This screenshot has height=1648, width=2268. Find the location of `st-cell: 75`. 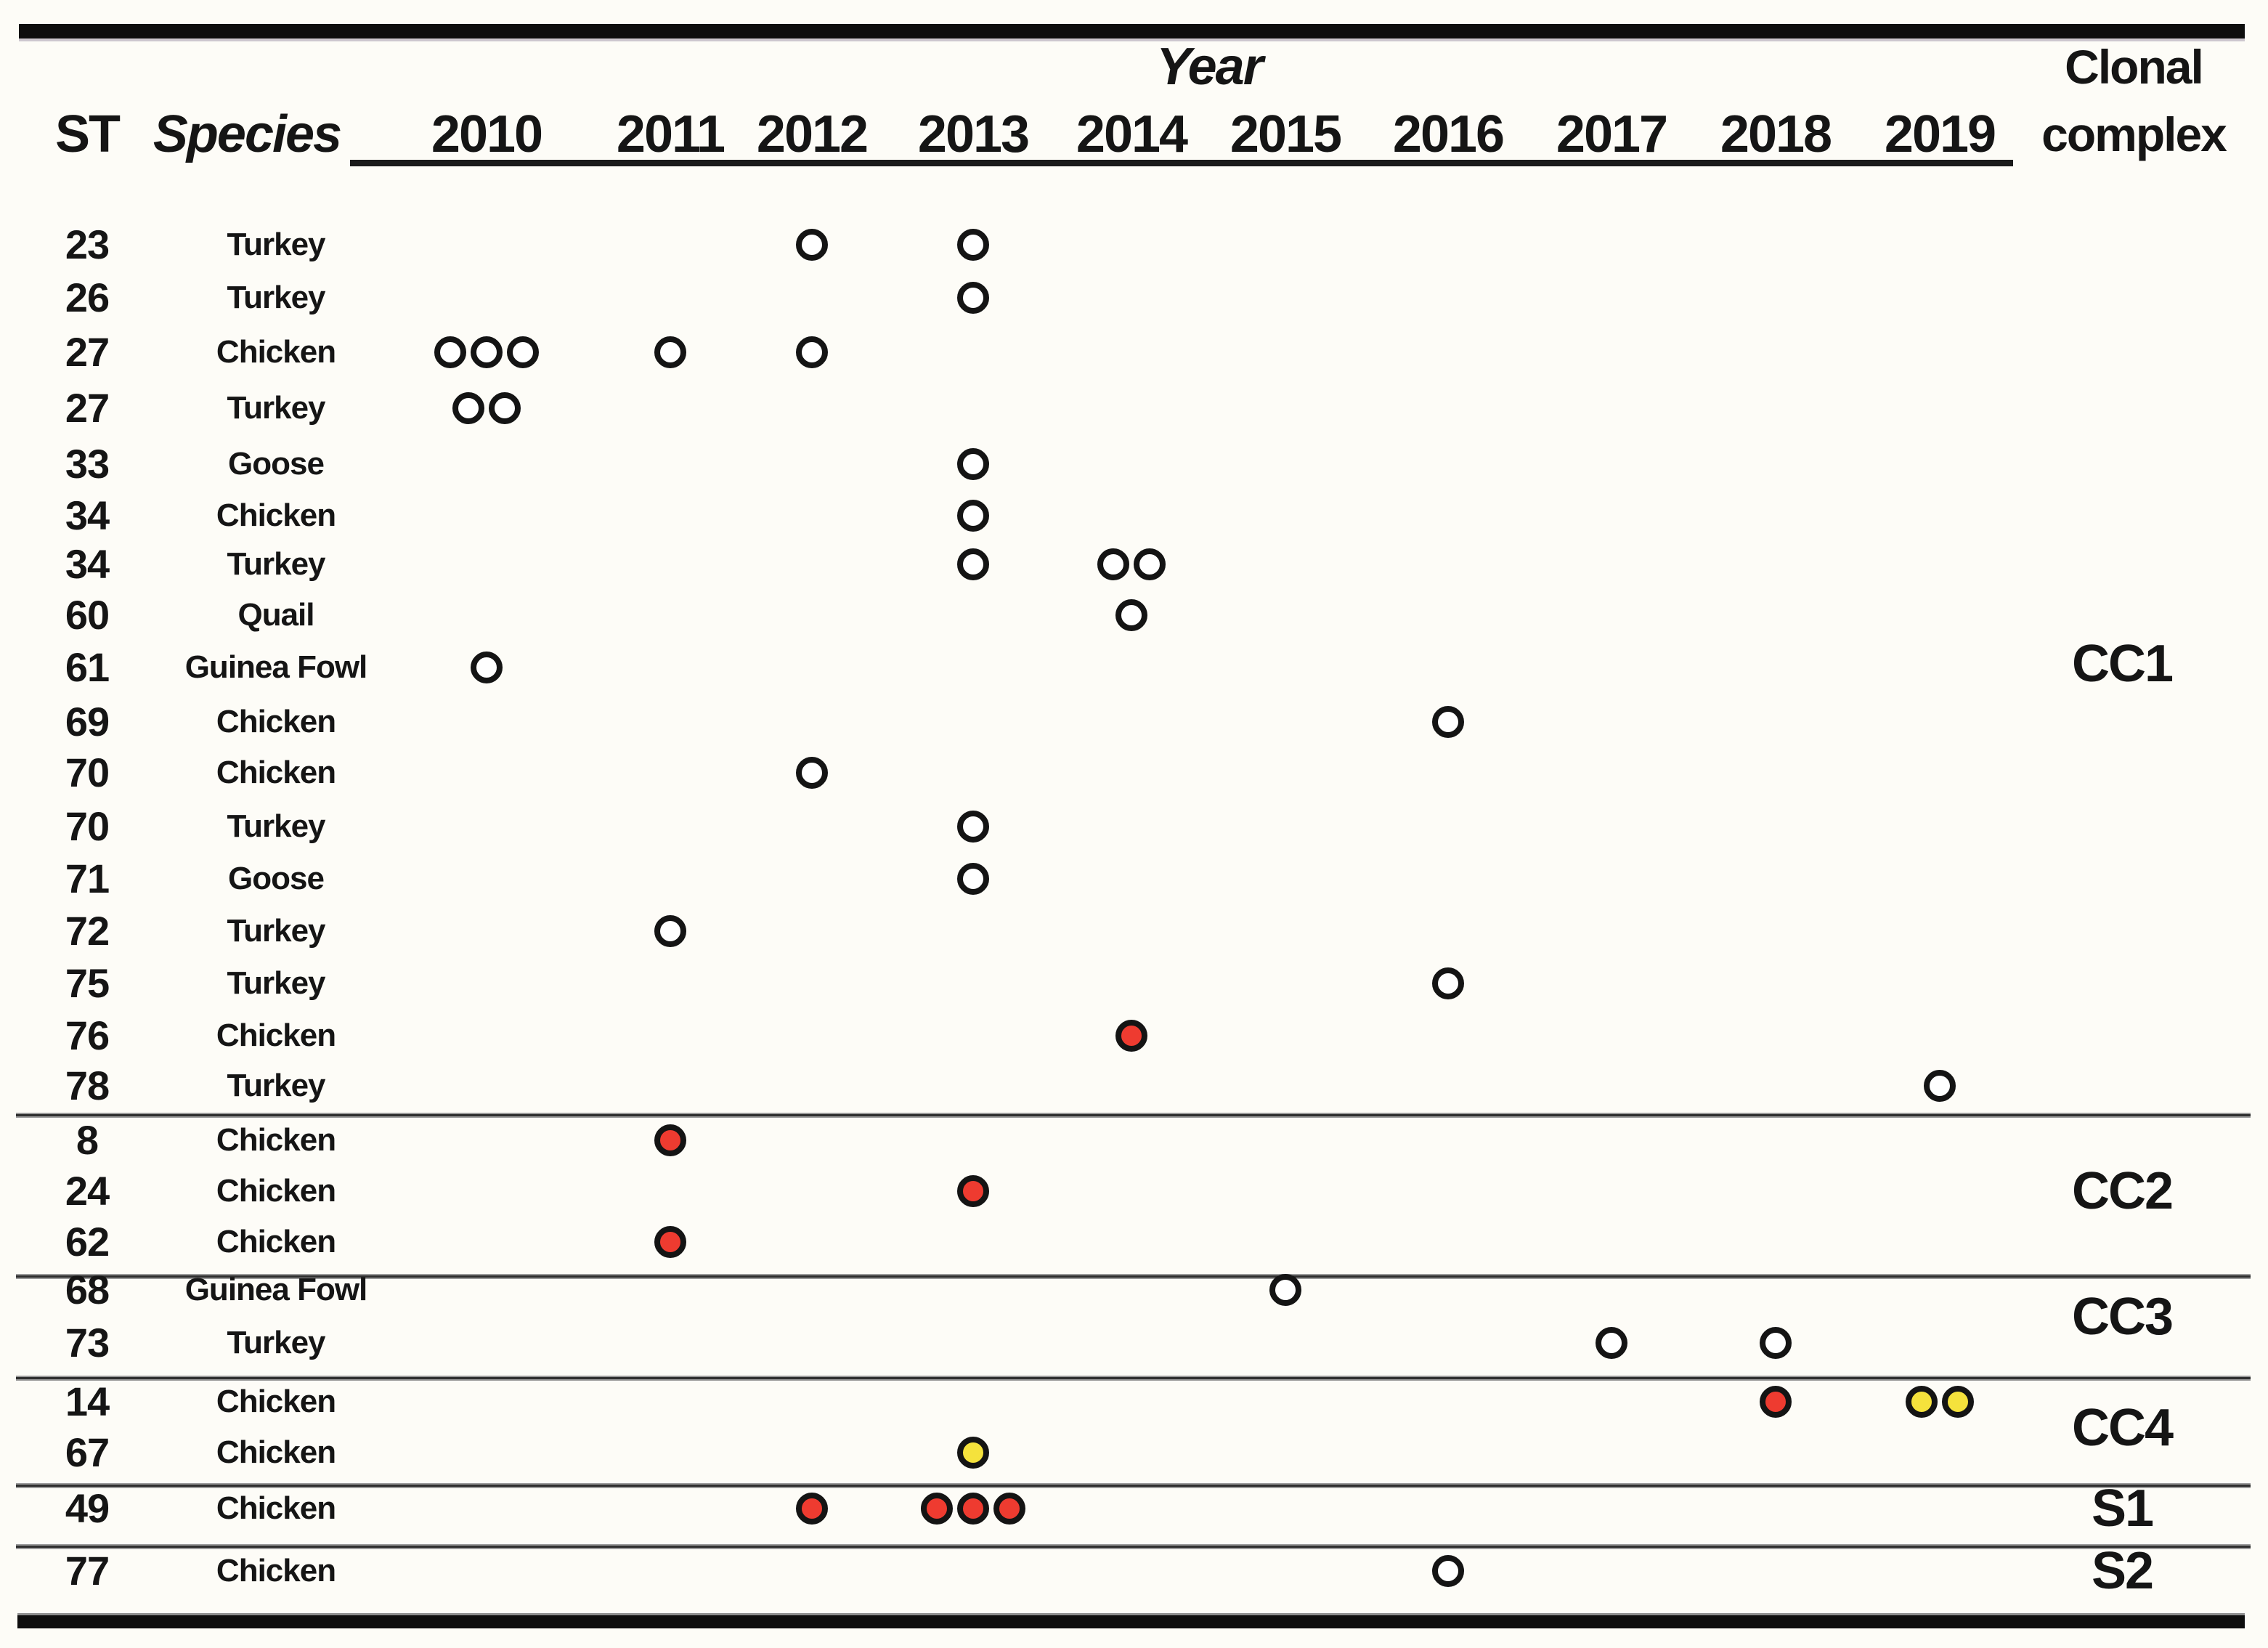

st-cell: 75 is located at coordinates (87, 983).